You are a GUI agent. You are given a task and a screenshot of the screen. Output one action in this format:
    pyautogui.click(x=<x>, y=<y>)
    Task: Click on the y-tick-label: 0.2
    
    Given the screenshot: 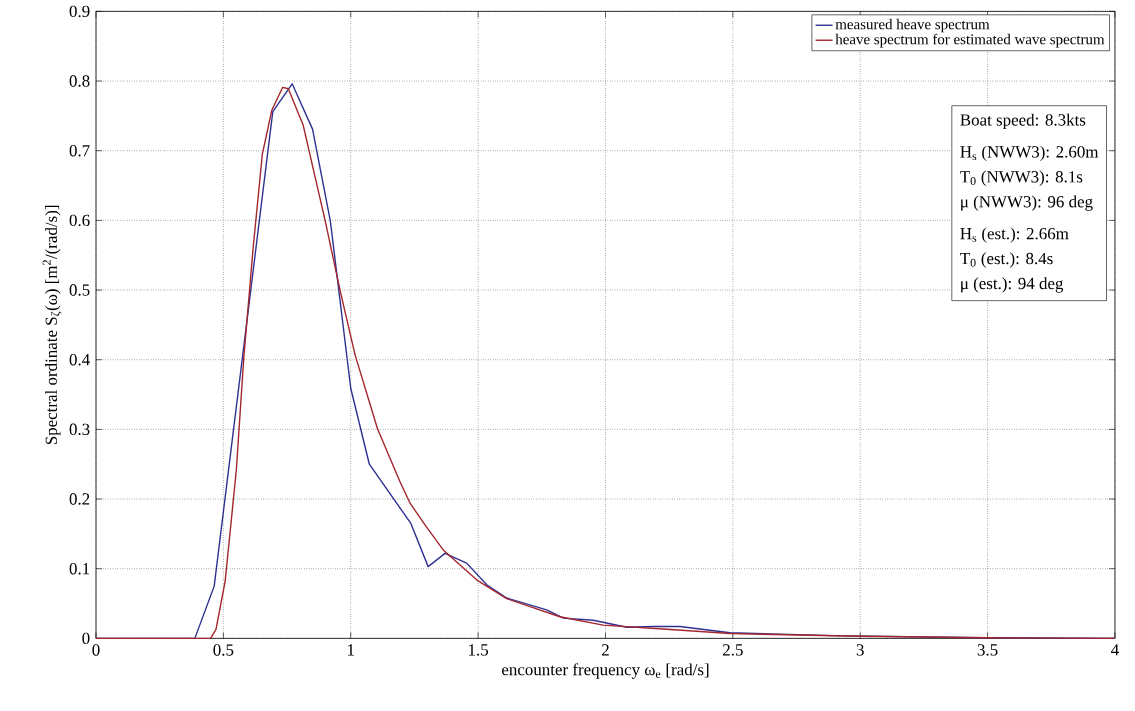 What is the action you would take?
    pyautogui.click(x=79, y=499)
    